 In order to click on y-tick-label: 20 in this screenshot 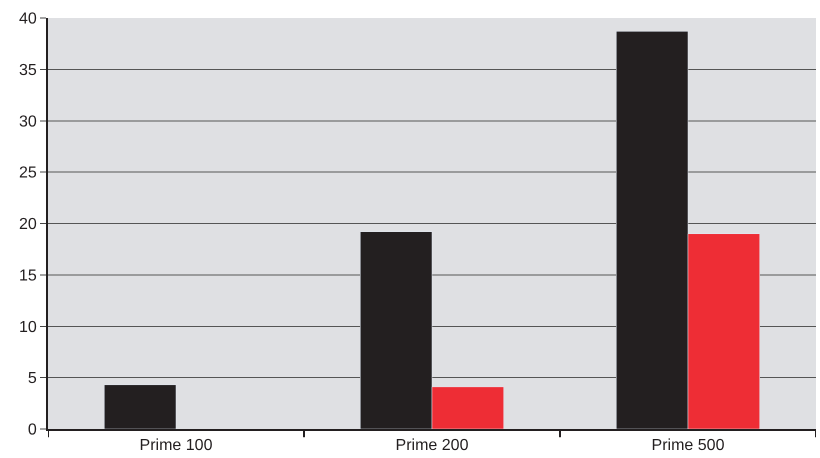, I will do `click(28, 225)`.